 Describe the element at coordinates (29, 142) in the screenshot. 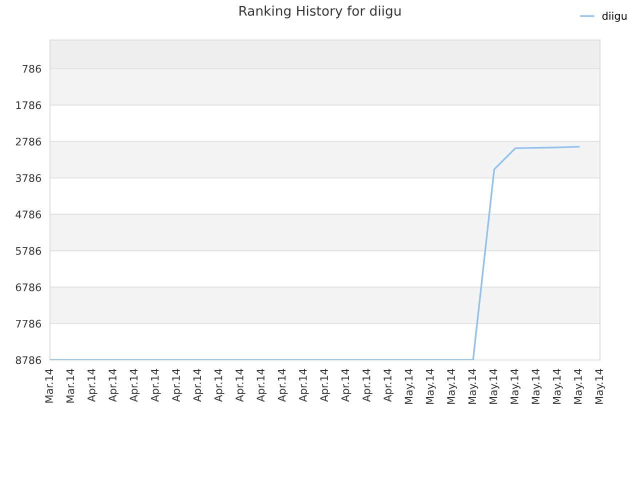

I see `y-tick-label: 2786` at that location.